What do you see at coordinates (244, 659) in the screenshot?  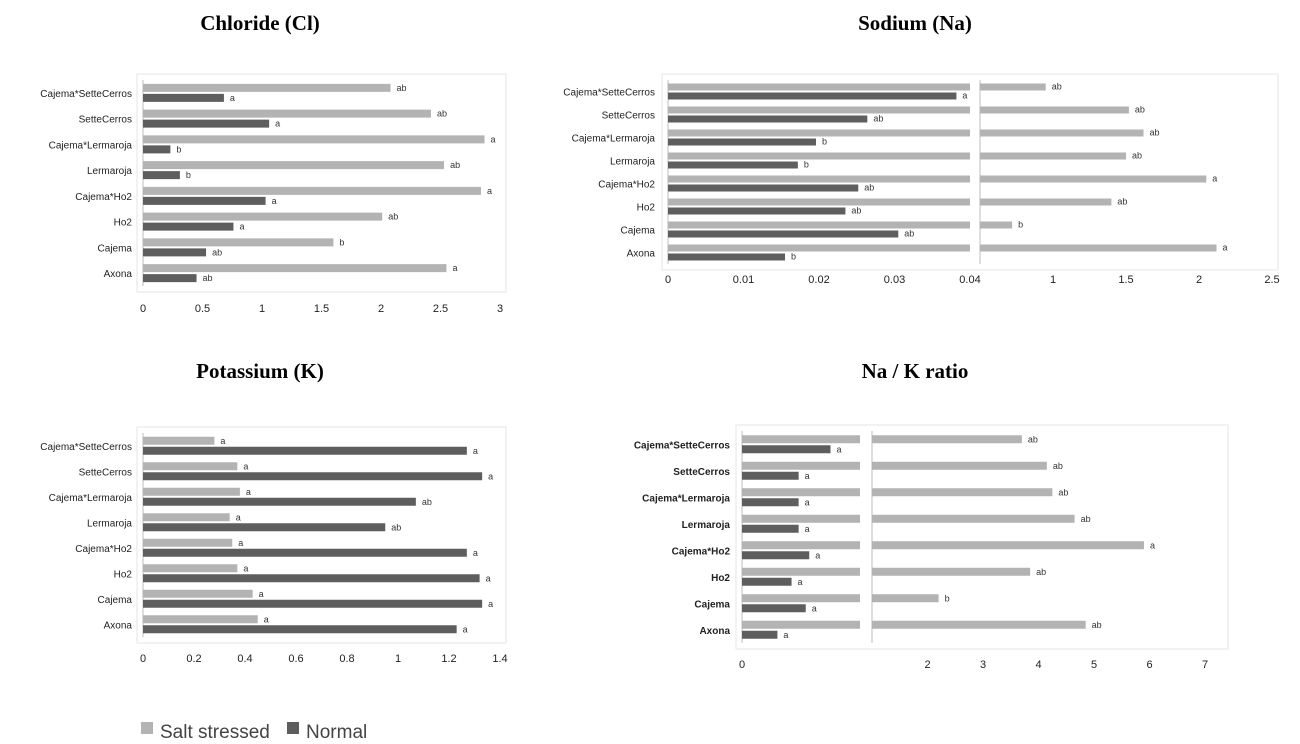 I see `x-tick-label: 0.4` at bounding box center [244, 659].